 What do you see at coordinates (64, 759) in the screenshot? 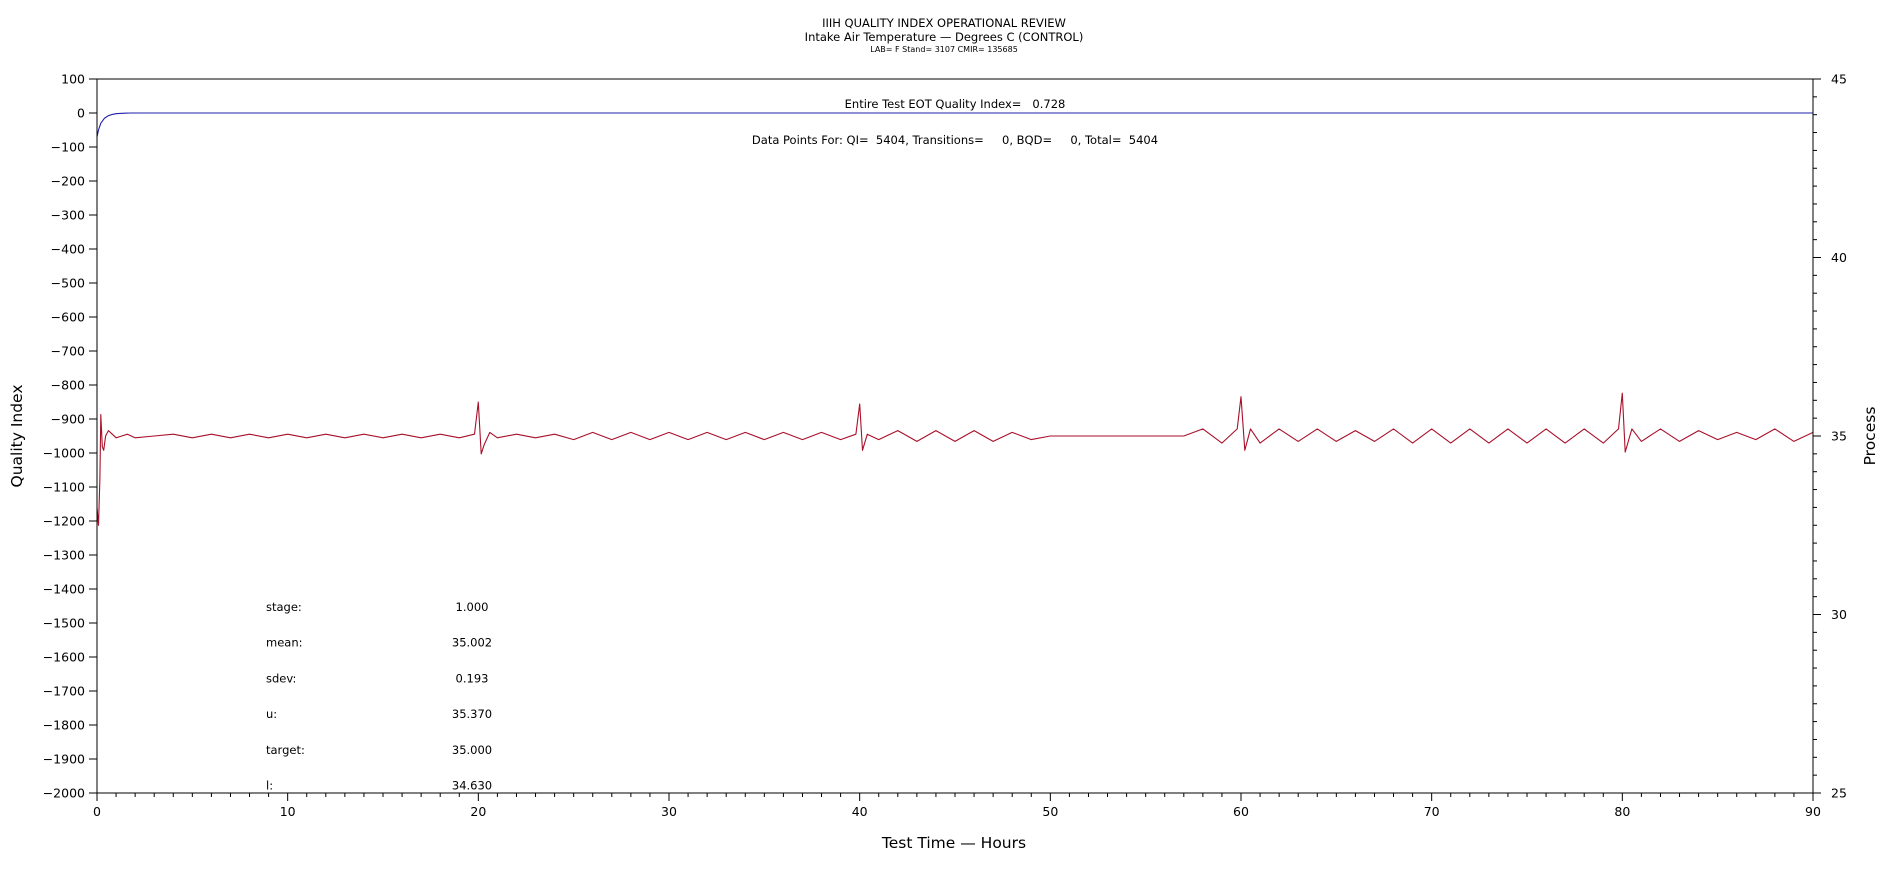
I see `y-tick-label: −1900` at bounding box center [64, 759].